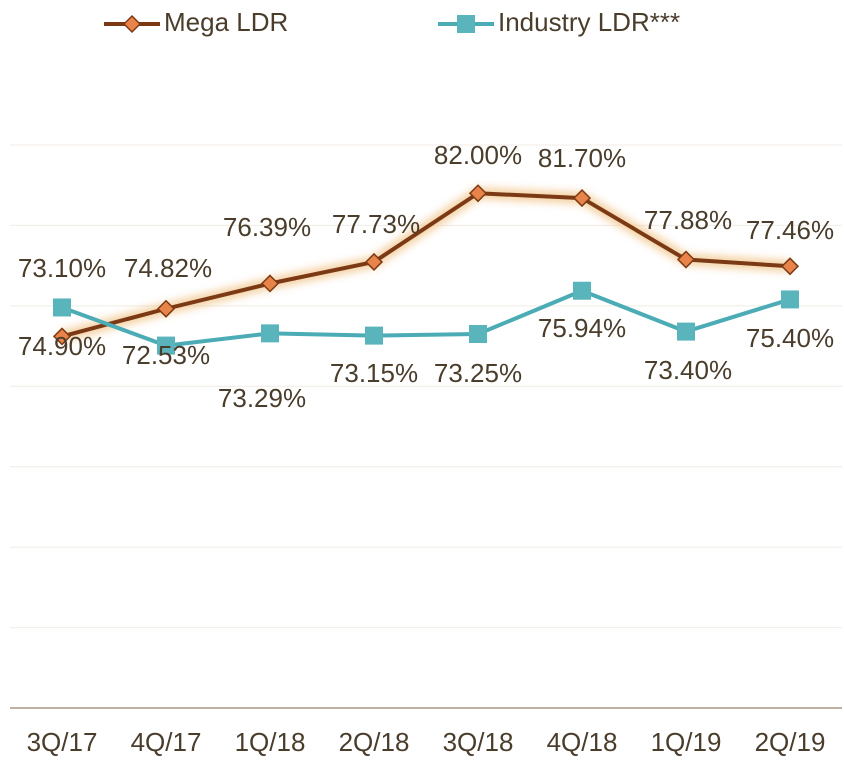 This screenshot has height=760, width=844. Describe the element at coordinates (688, 220) in the screenshot. I see `data-label: 77.88%` at that location.